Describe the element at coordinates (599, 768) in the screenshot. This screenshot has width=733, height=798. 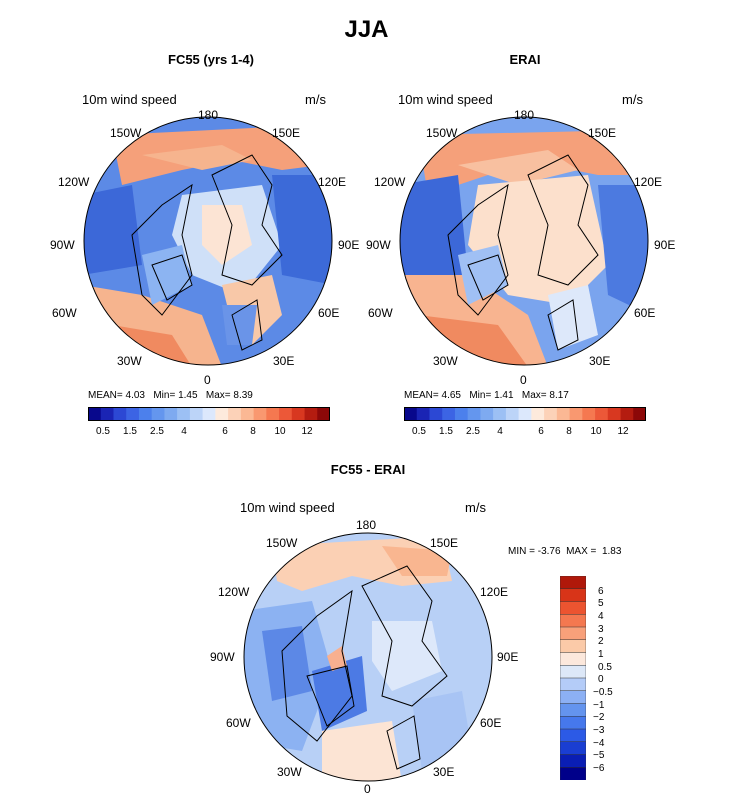
I see `colorbar-tick: −6` at that location.